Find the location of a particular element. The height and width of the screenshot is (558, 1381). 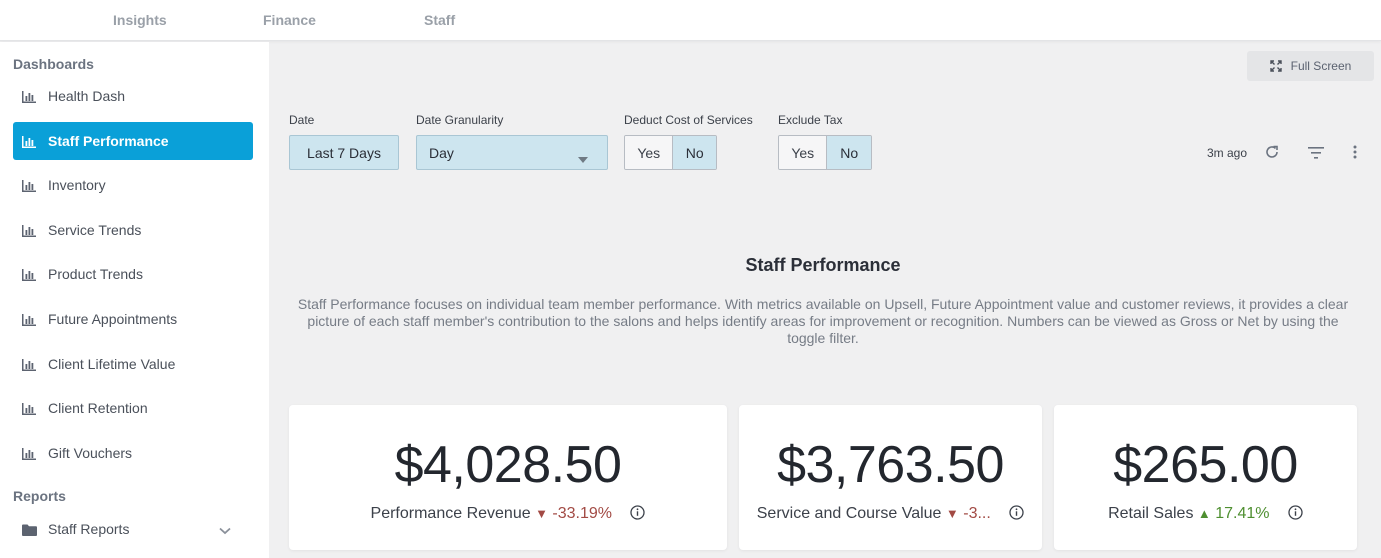

tab-finance: Finance is located at coordinates (289, 20).